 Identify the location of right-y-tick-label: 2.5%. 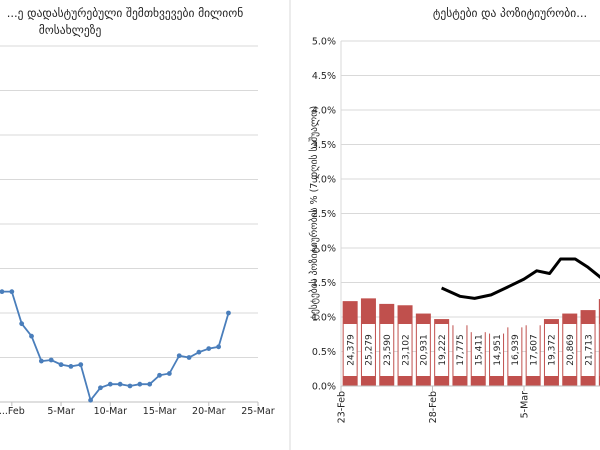
(324, 214).